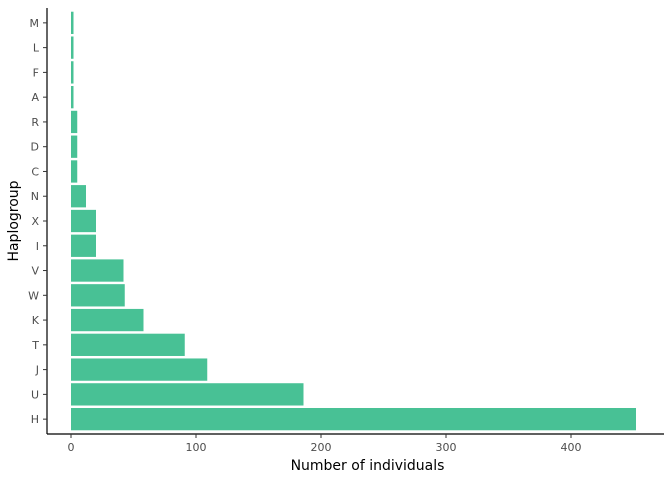 The image size is (672, 480). What do you see at coordinates (74, 146) in the screenshot?
I see `bar-D` at bounding box center [74, 146].